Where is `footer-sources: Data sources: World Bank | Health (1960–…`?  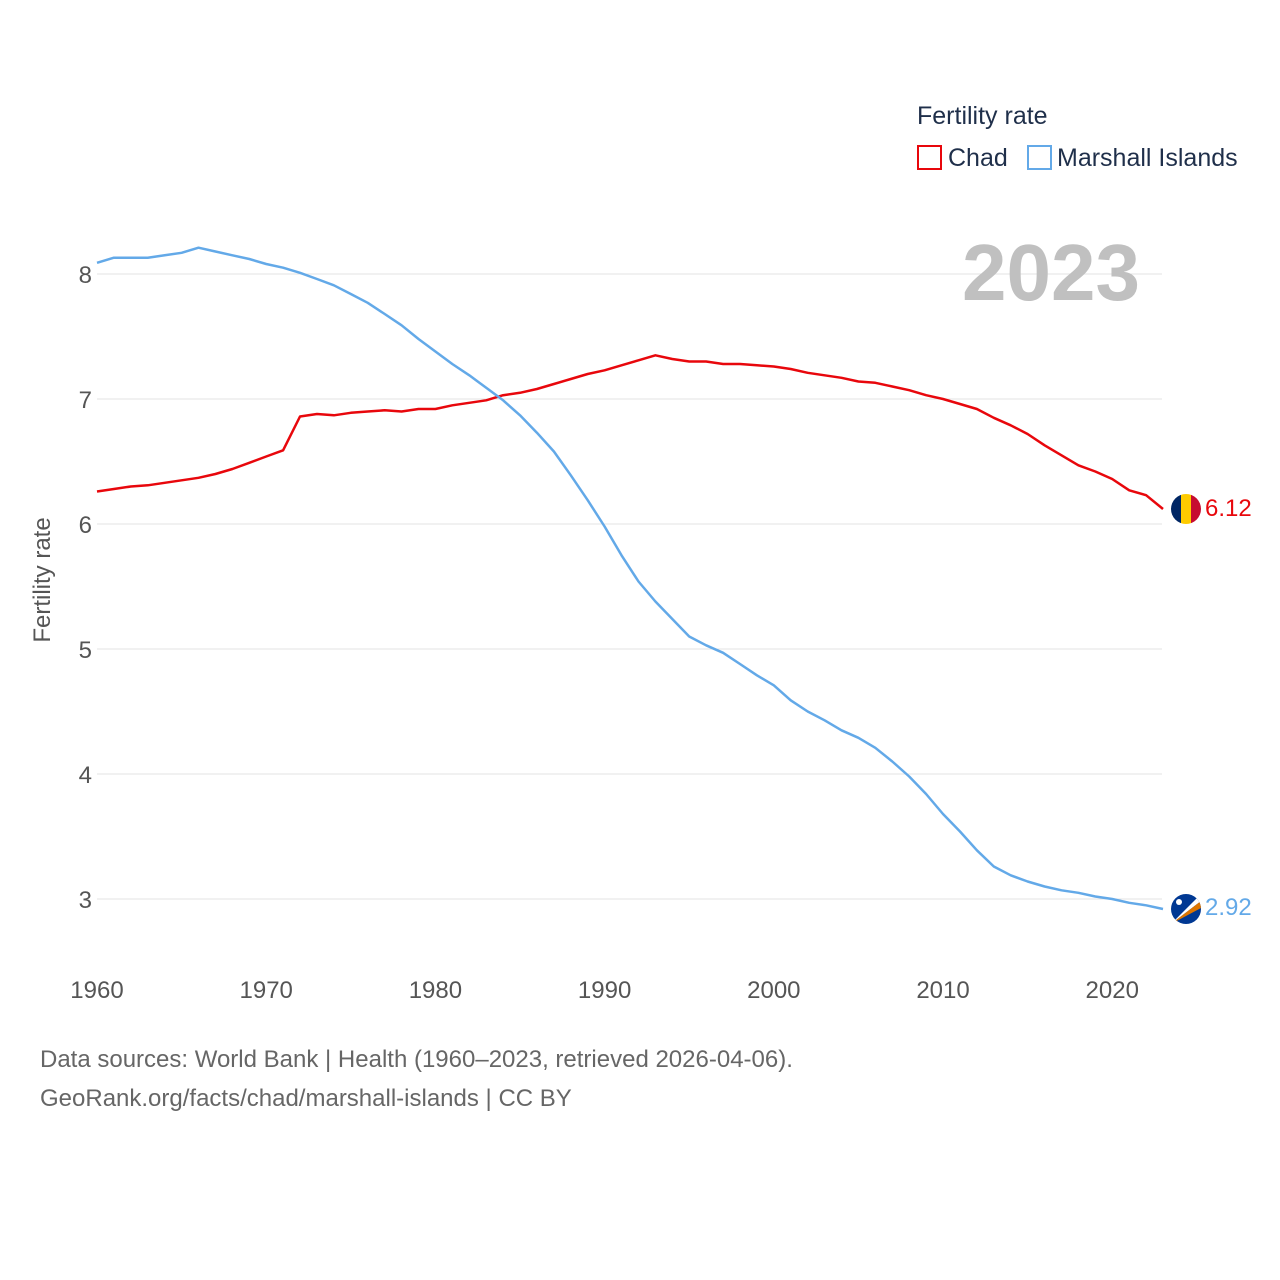 footer-sources: Data sources: World Bank | Health (1960–… is located at coordinates (416, 1059).